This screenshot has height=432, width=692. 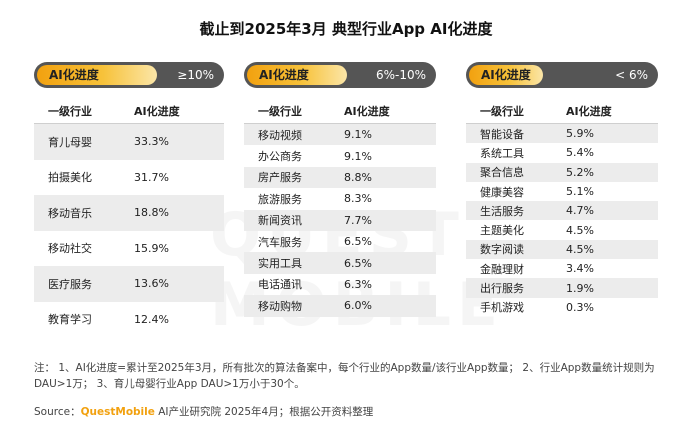 What do you see at coordinates (400, 75) in the screenshot?
I see `range-label: 6%-10%` at bounding box center [400, 75].